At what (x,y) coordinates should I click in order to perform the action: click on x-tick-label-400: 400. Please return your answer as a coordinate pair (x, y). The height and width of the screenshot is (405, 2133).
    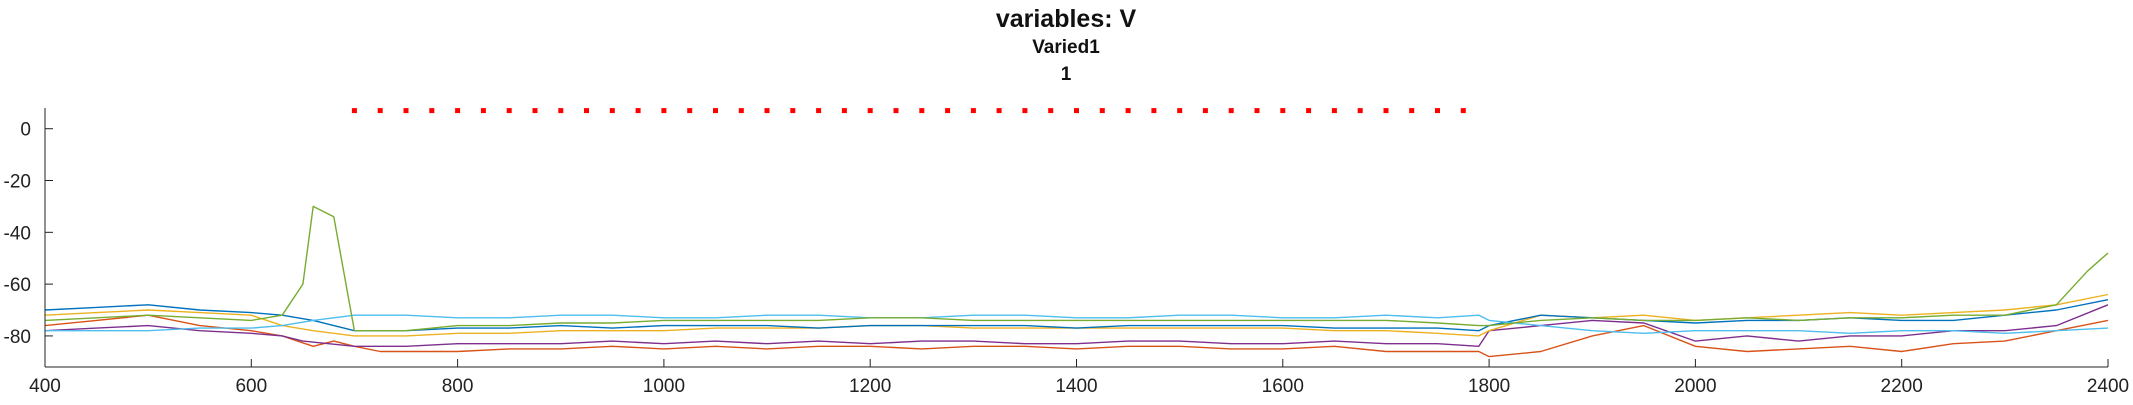
    Looking at the image, I should click on (45, 386).